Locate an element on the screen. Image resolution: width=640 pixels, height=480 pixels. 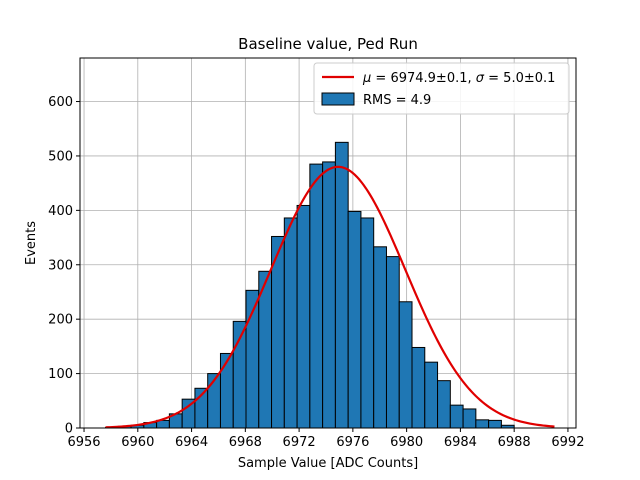
legend-sigma-symbol: σ is located at coordinates (480, 78).